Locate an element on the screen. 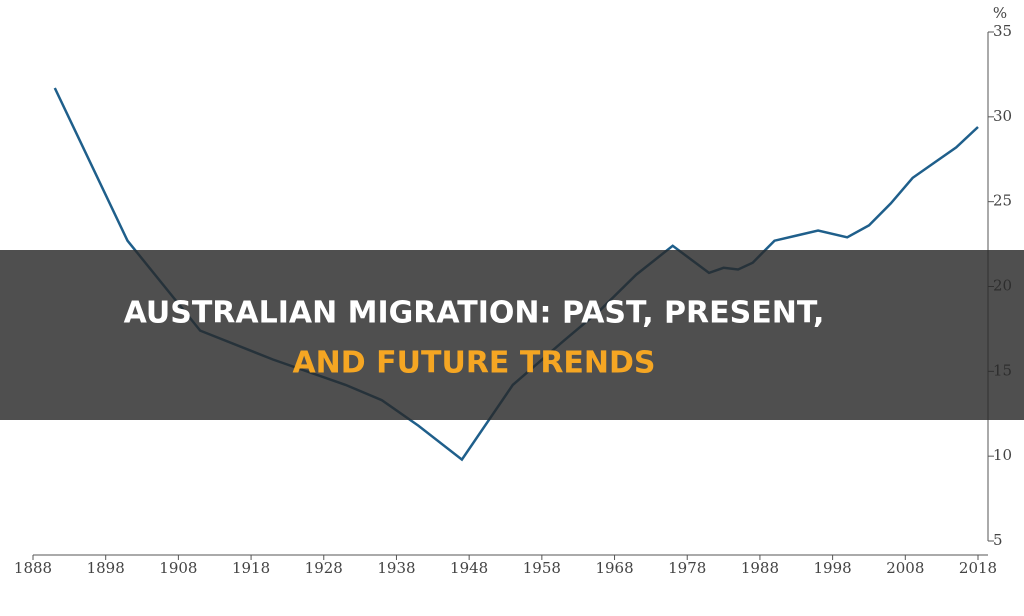  x-tick-label: 1898 is located at coordinates (106, 568).